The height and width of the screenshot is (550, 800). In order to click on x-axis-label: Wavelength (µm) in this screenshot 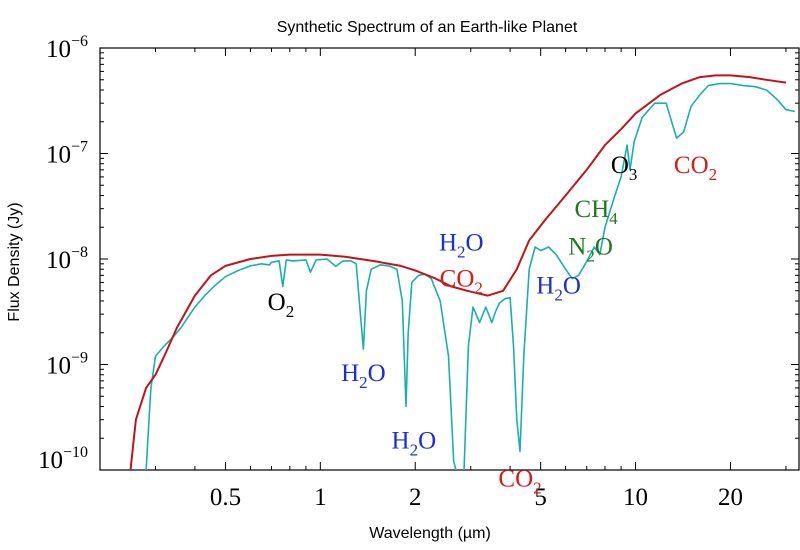, I will do `click(430, 533)`.